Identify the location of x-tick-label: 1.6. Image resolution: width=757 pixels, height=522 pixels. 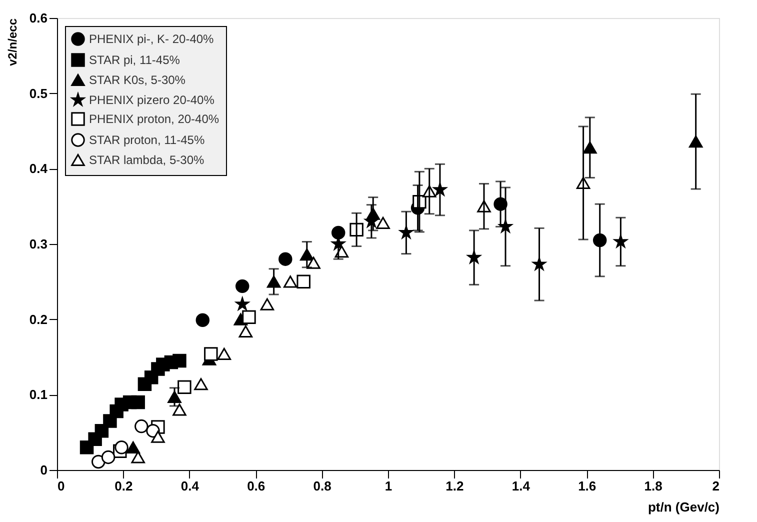
(587, 486).